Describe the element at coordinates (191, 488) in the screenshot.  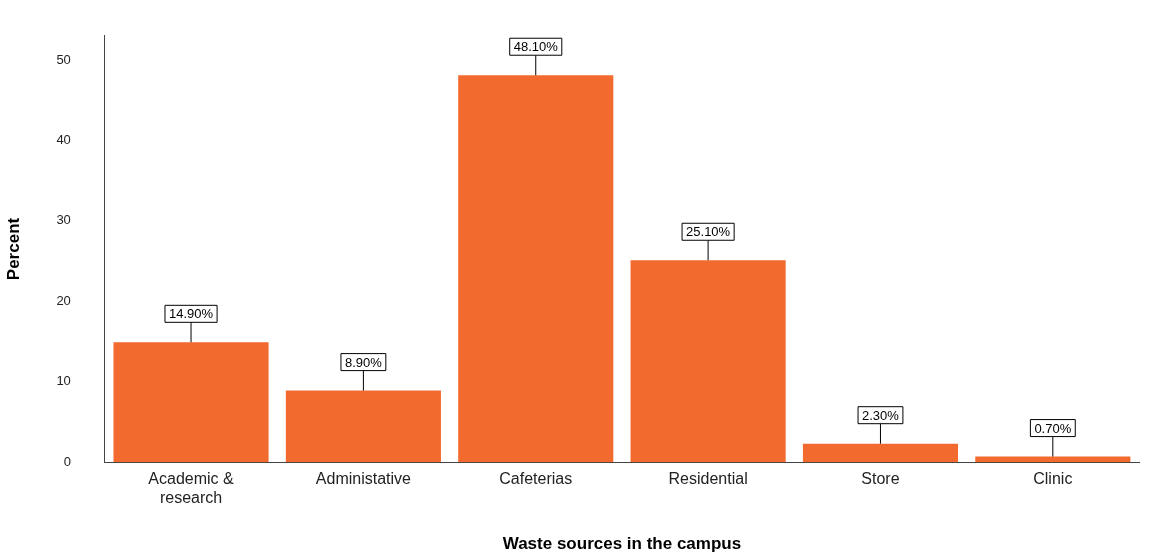
I see `x-tick-label: Academic & research` at that location.